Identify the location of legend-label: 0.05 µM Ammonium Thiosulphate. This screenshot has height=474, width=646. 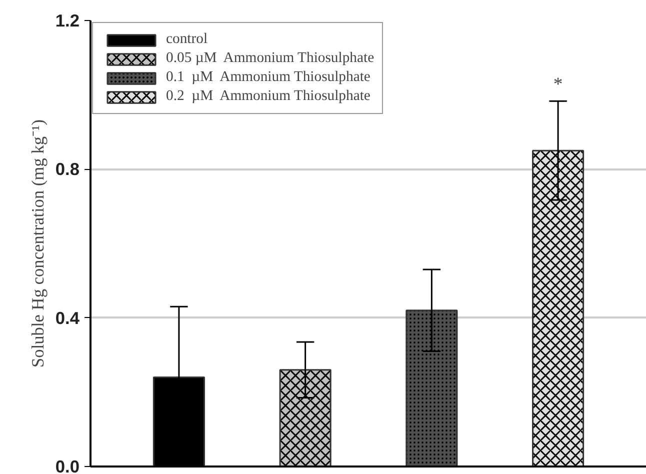
(270, 58).